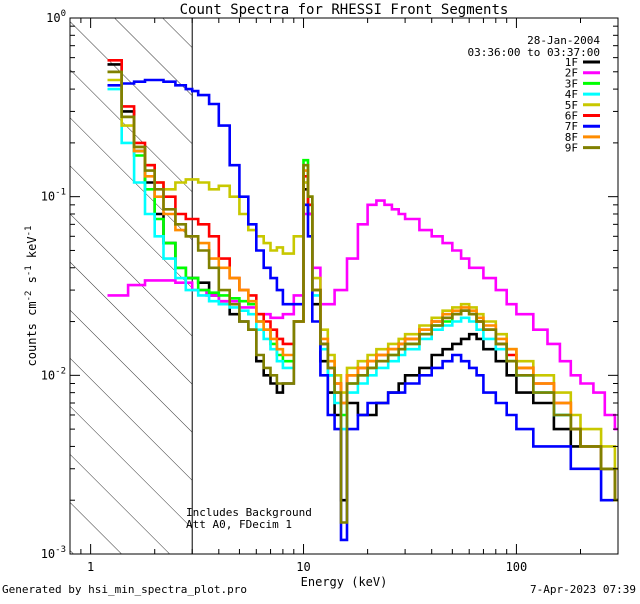 This screenshot has height=604, width=640. What do you see at coordinates (53, 374) in the screenshot?
I see `y-tick-label: 10⁻²` at bounding box center [53, 374].